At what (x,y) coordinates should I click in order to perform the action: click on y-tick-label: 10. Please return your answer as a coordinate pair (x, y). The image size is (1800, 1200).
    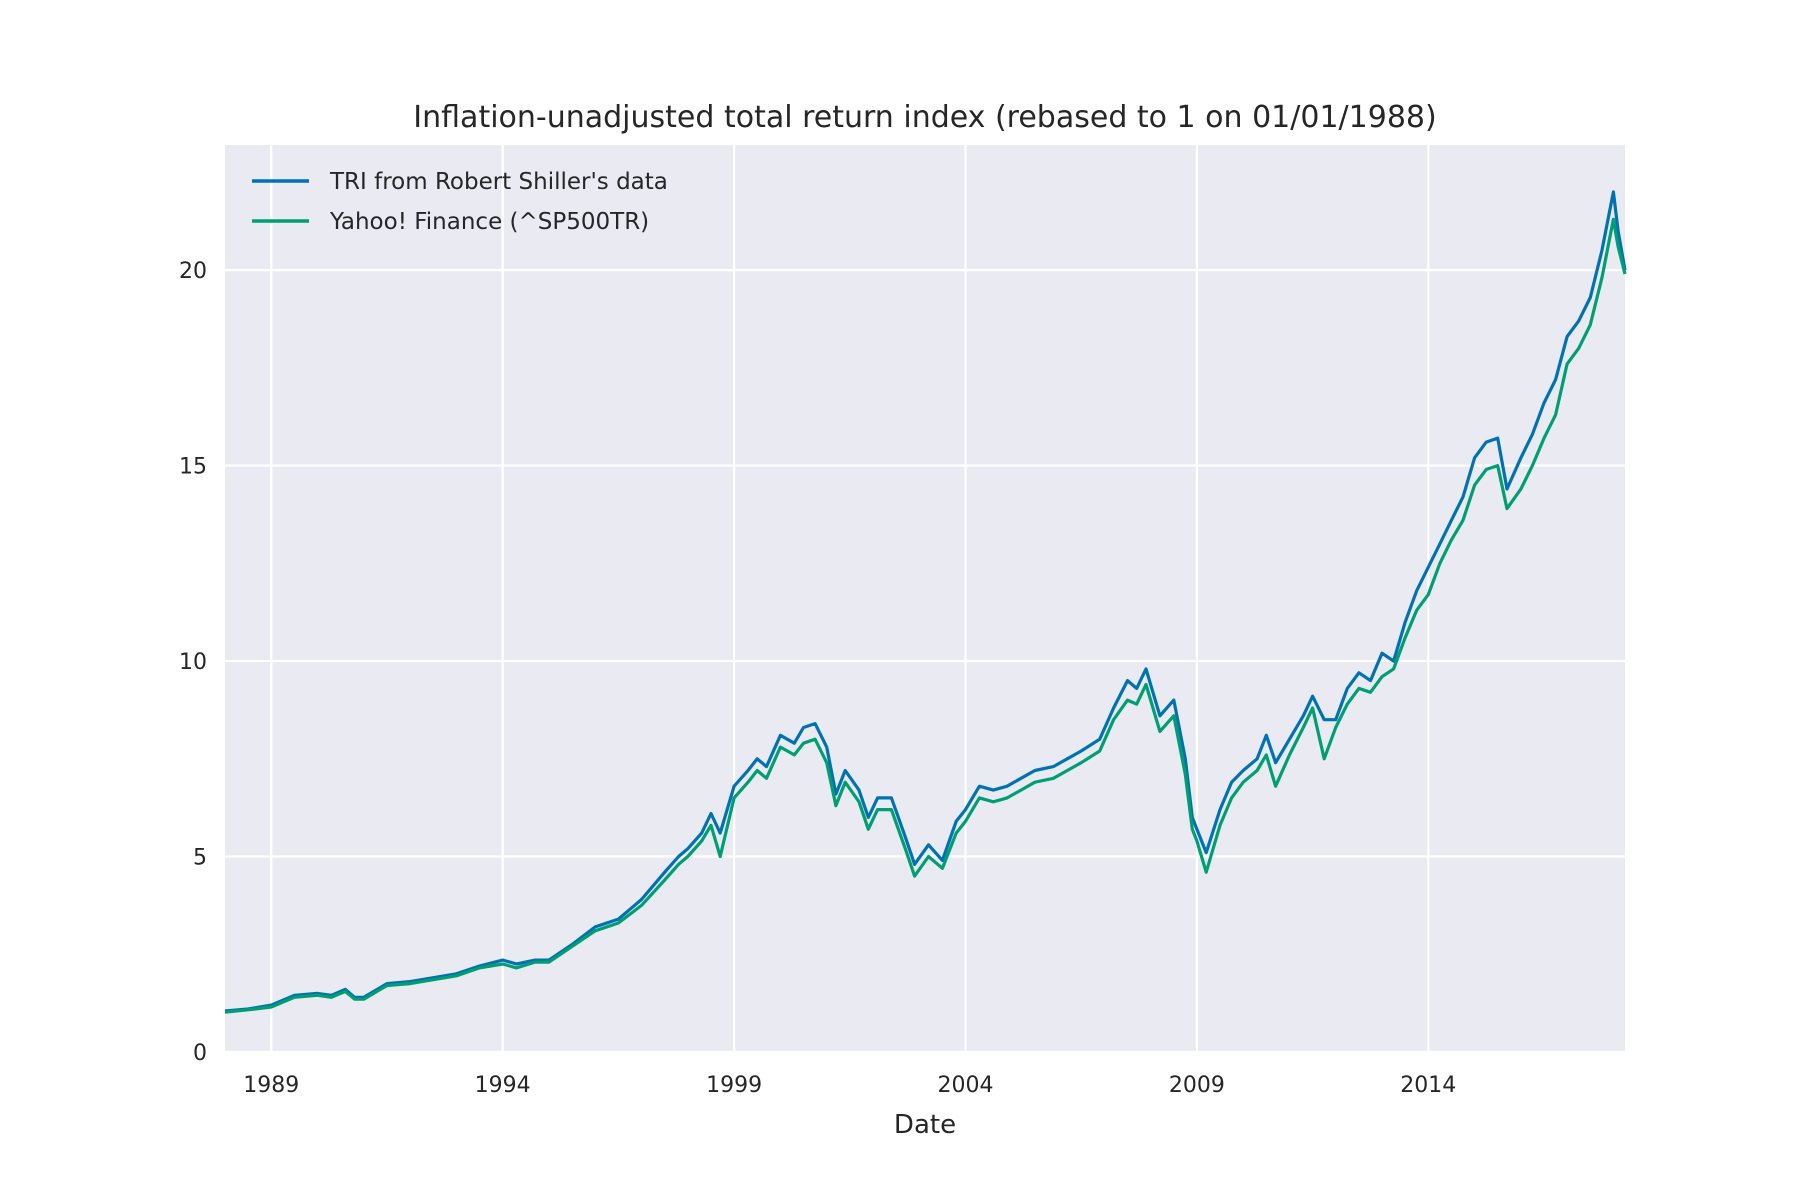
    Looking at the image, I should click on (193, 662).